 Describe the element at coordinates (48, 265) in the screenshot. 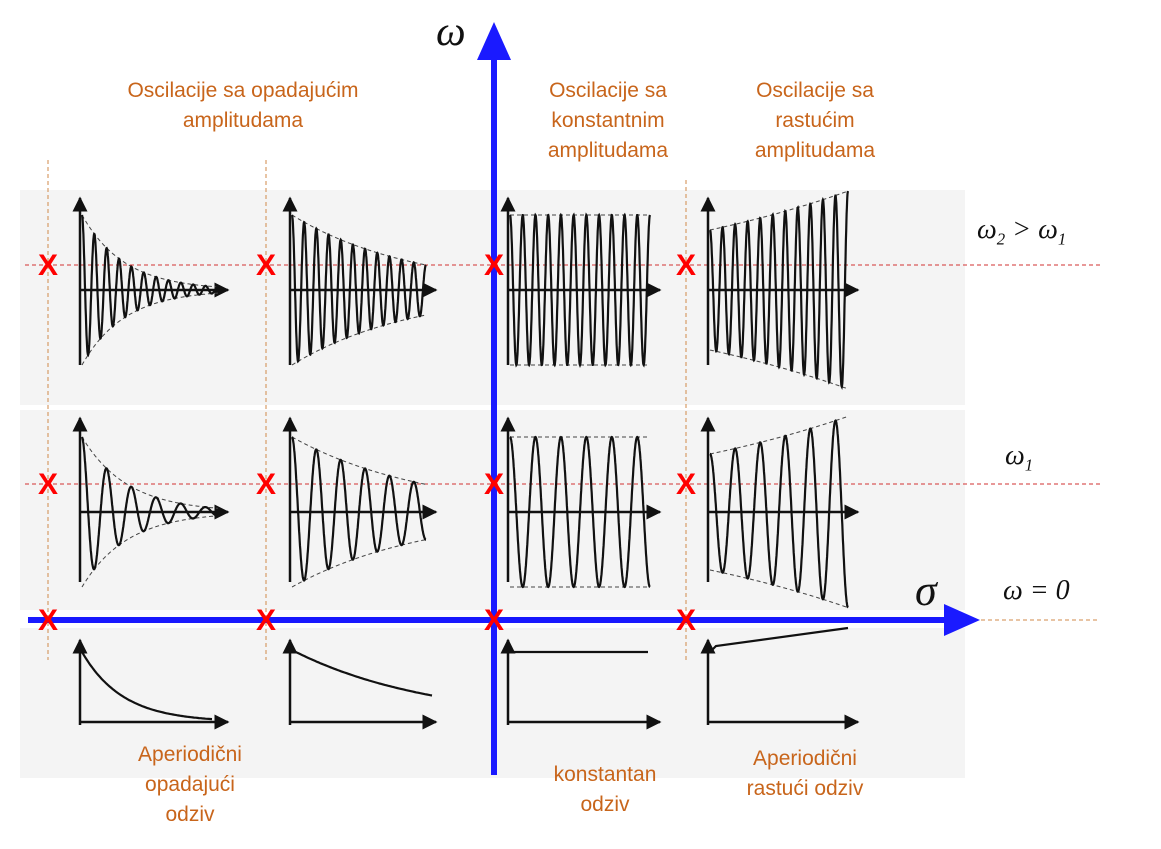

I see `pole-marker-r1-c1: X` at that location.